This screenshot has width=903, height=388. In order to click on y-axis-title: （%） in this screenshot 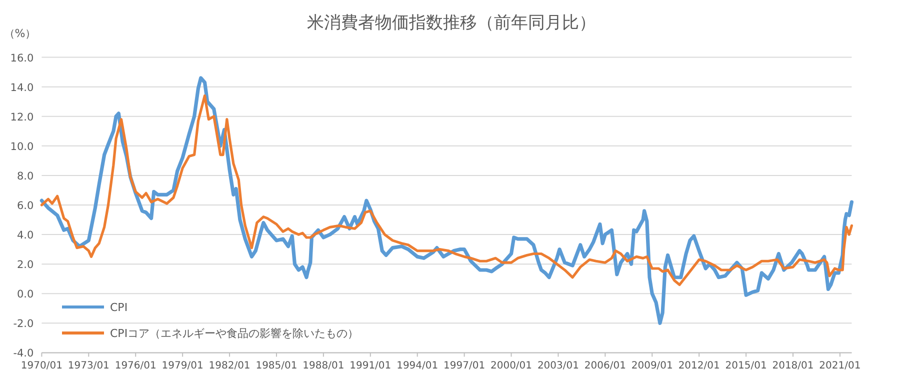, I will do `click(20, 33)`.